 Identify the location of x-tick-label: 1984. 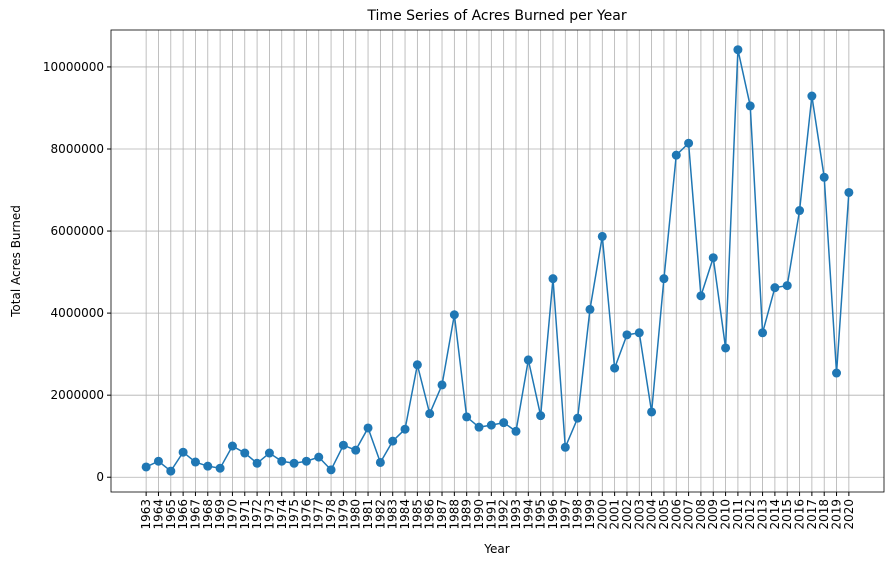
(405, 514).